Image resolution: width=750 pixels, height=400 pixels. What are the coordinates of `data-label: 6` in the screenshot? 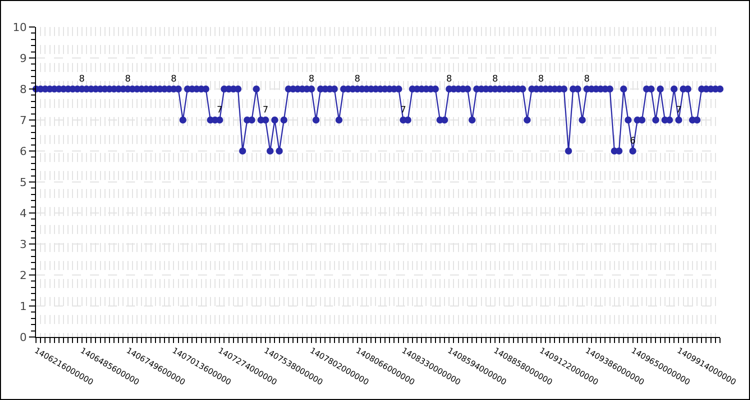 It's located at (633, 141).